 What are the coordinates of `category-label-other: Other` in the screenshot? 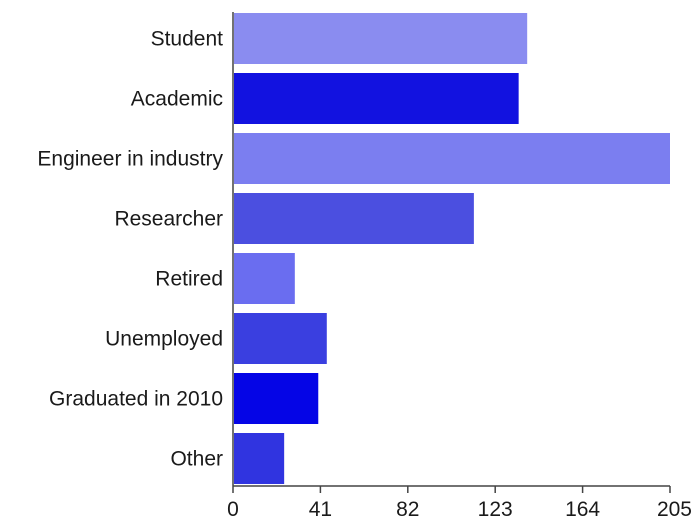 It's located at (196, 459).